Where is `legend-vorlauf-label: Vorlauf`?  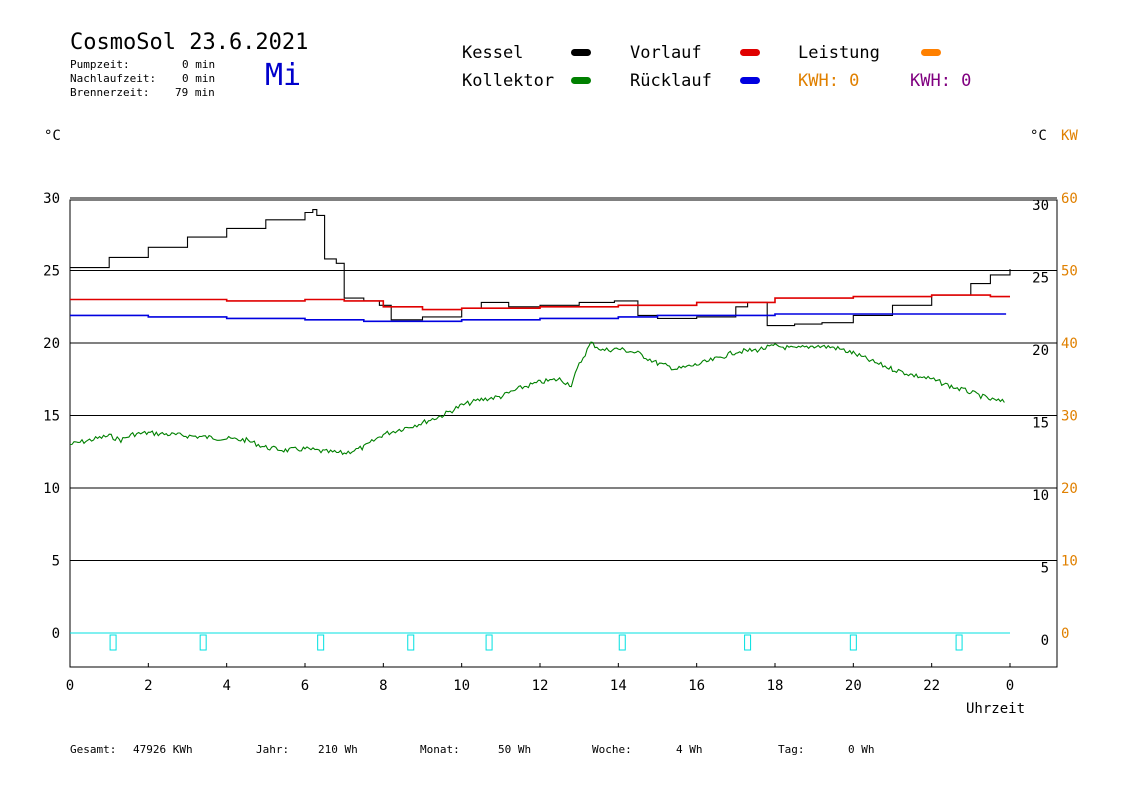
legend-vorlauf-label: Vorlauf is located at coordinates (666, 53).